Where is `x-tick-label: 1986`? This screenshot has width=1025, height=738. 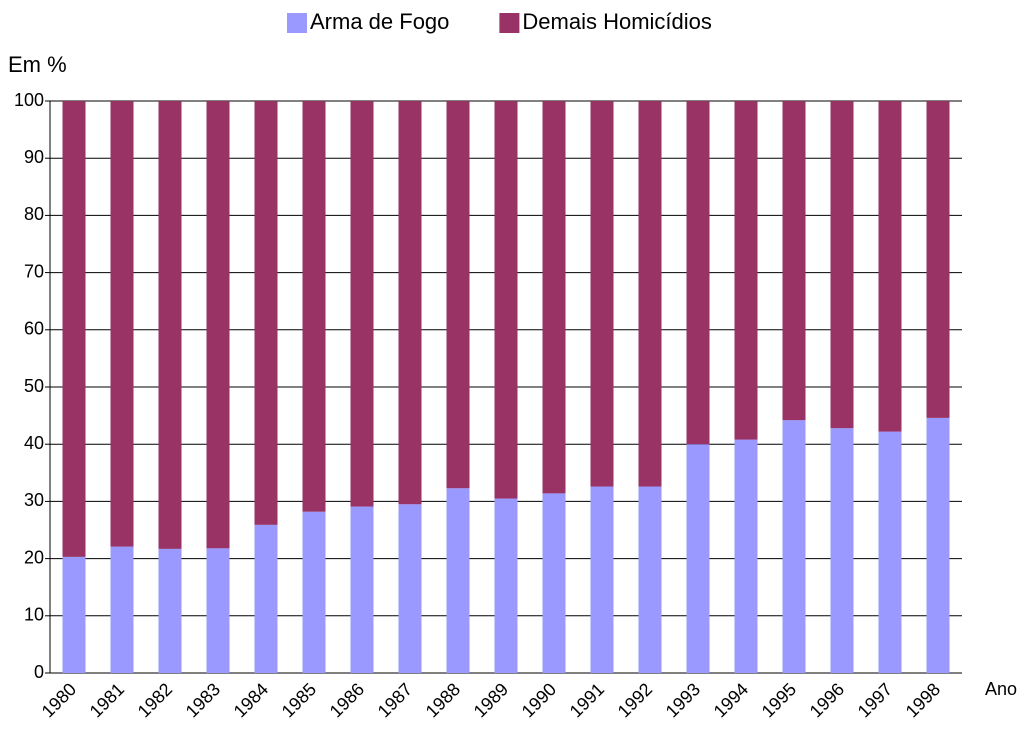
x-tick-label: 1986 is located at coordinates (347, 700).